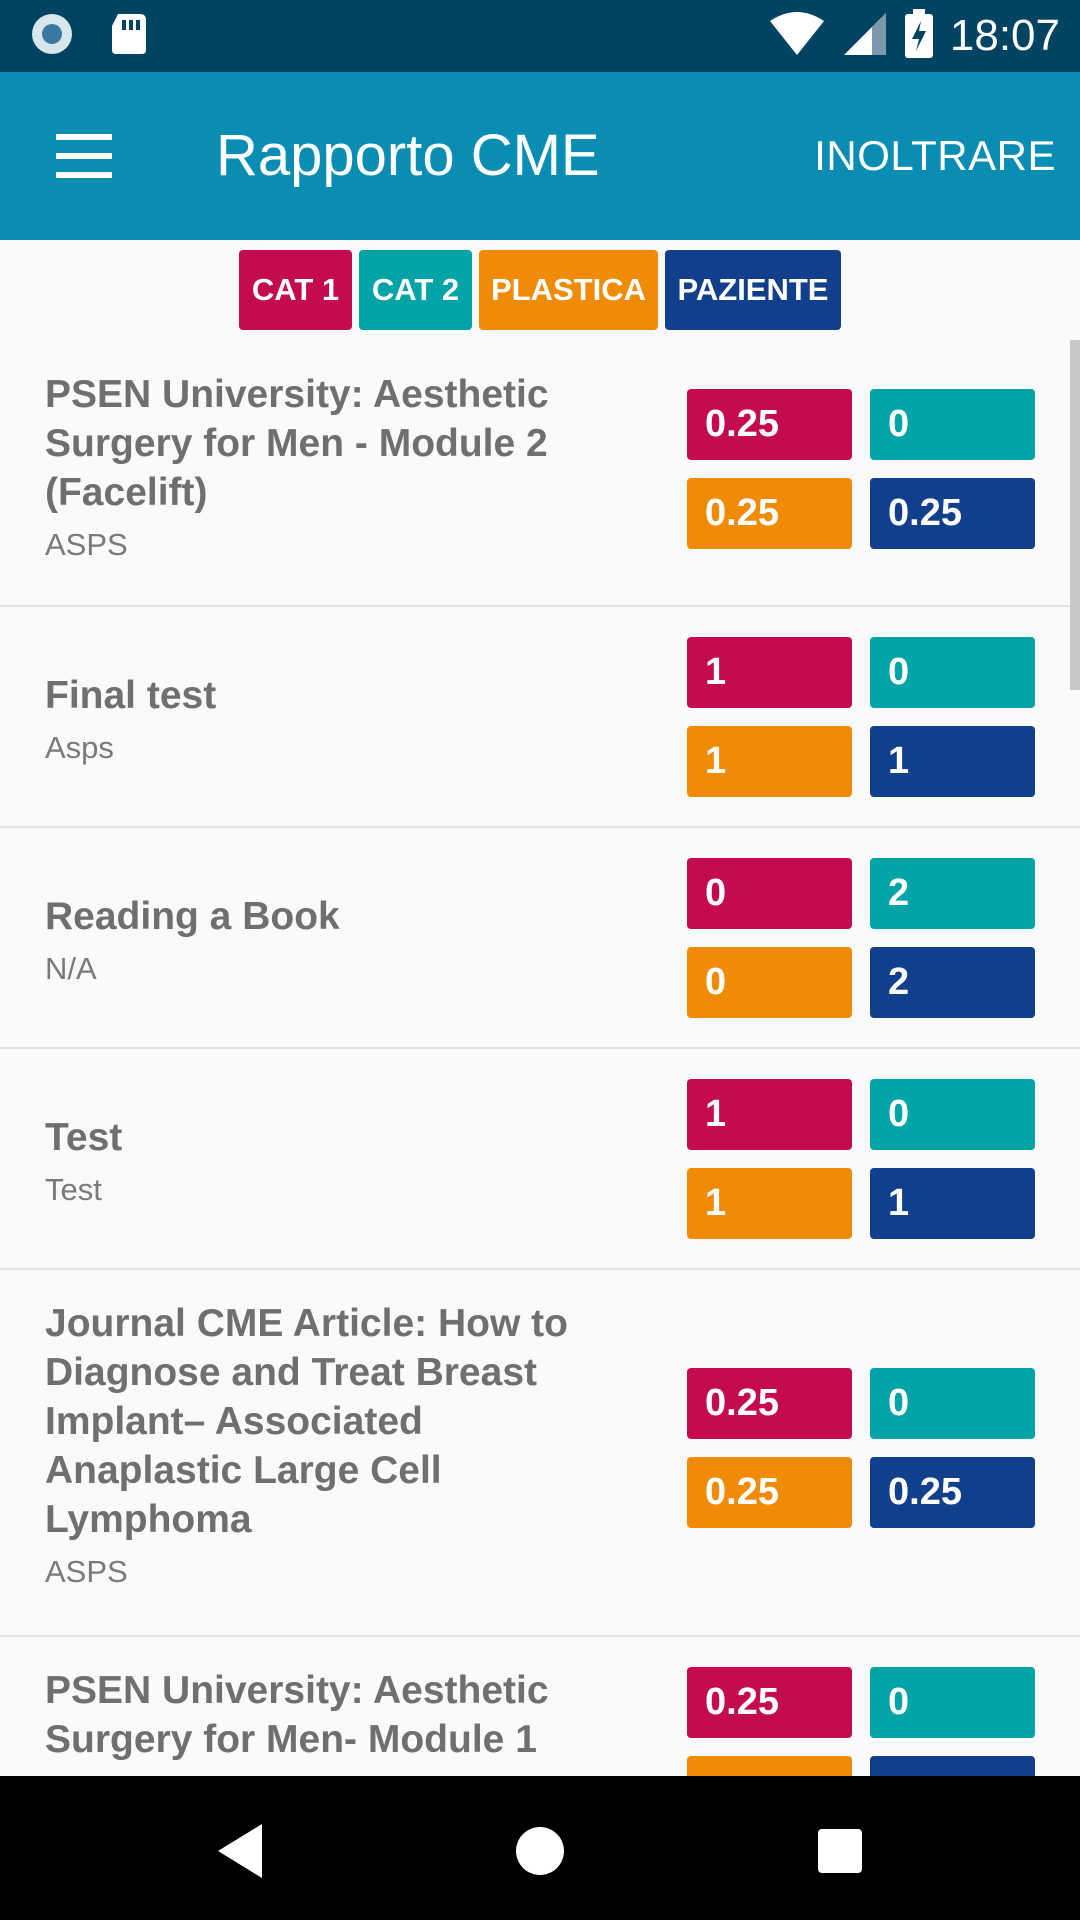  I want to click on home-icon, so click(540, 1851).